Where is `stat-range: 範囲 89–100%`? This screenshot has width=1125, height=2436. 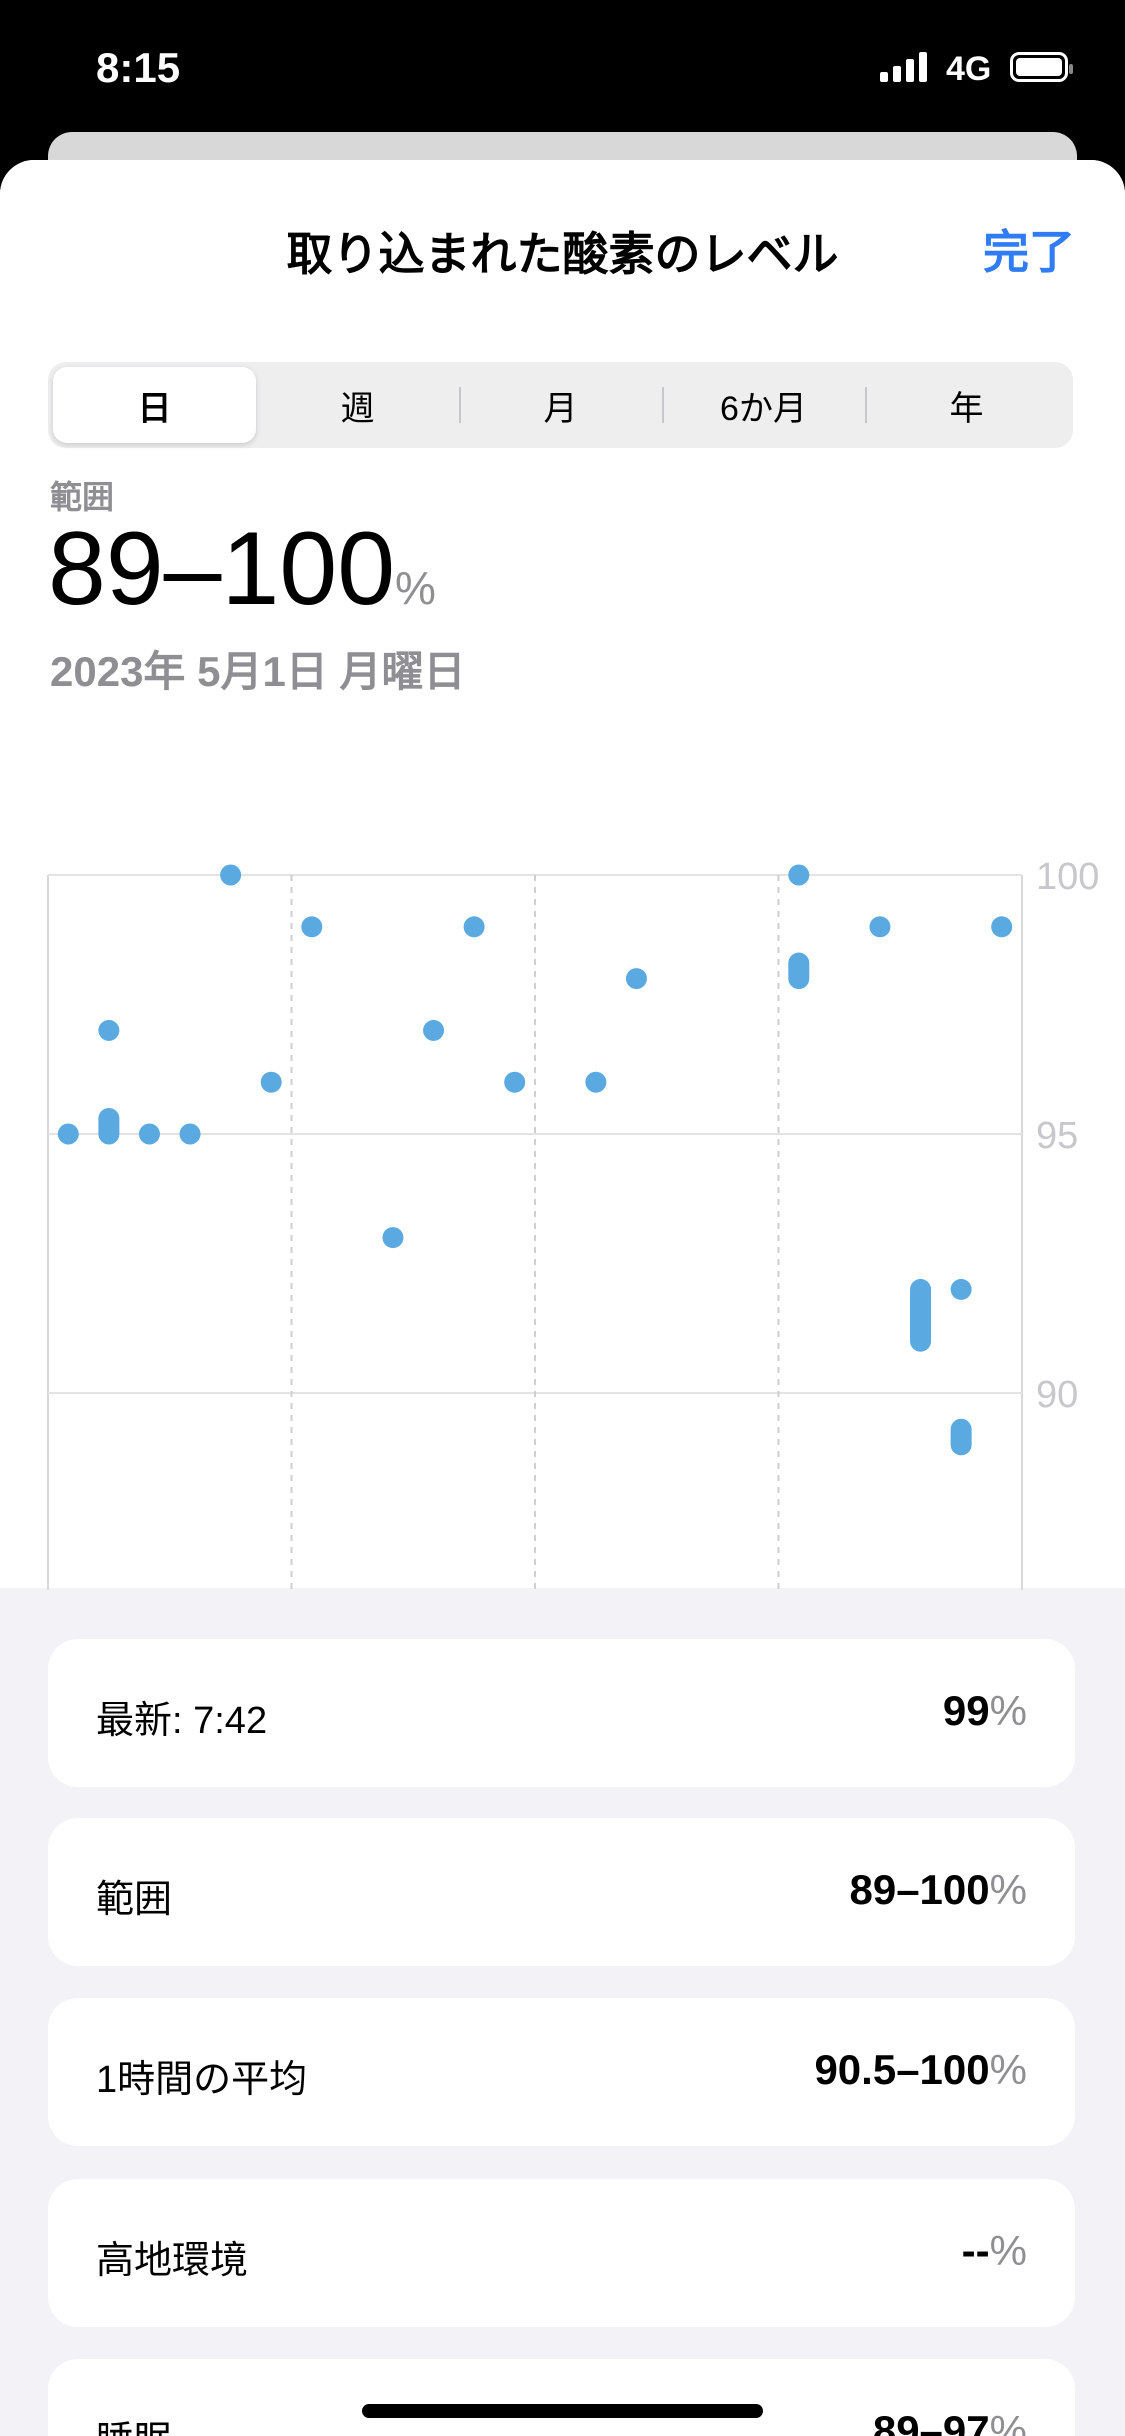
stat-range: 範囲 89–100% is located at coordinates (561, 1892).